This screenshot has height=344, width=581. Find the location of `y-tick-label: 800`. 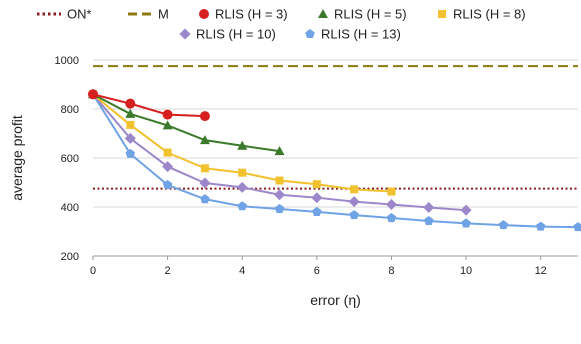

y-tick-label: 800 is located at coordinates (70, 110).